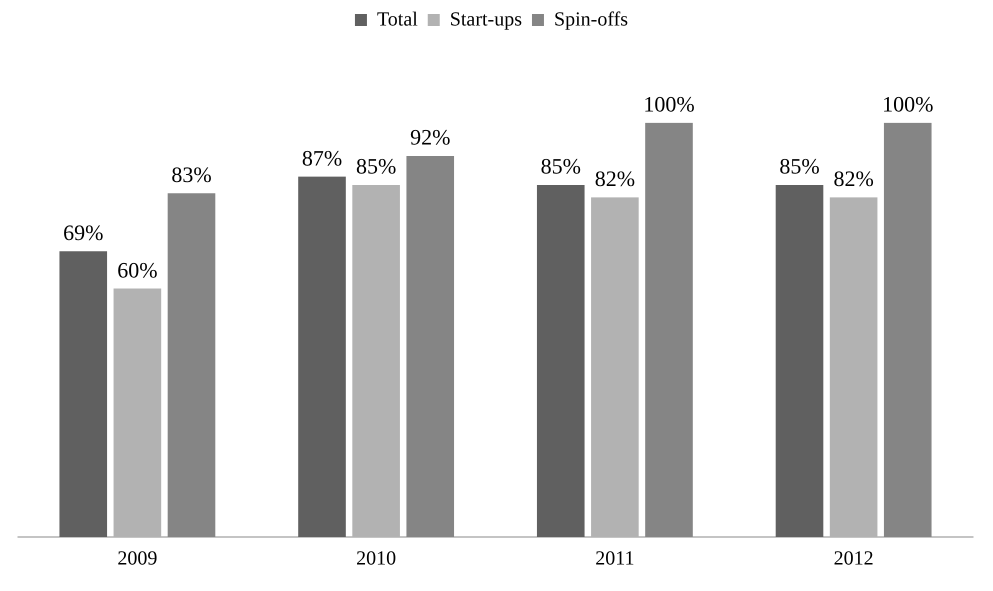 Image resolution: width=993 pixels, height=591 pixels. I want to click on legend-label: Spin-offs, so click(591, 19).